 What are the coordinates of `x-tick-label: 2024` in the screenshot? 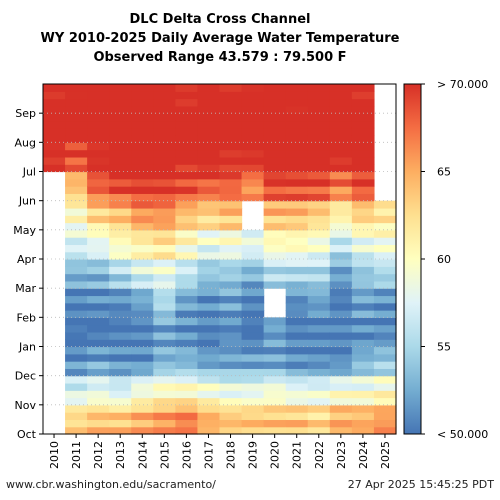 It's located at (363, 455).